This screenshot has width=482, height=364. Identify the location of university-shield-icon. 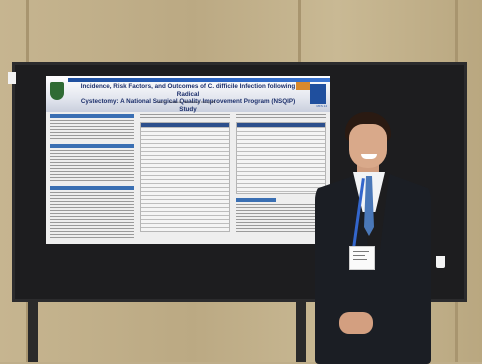
(57, 91).